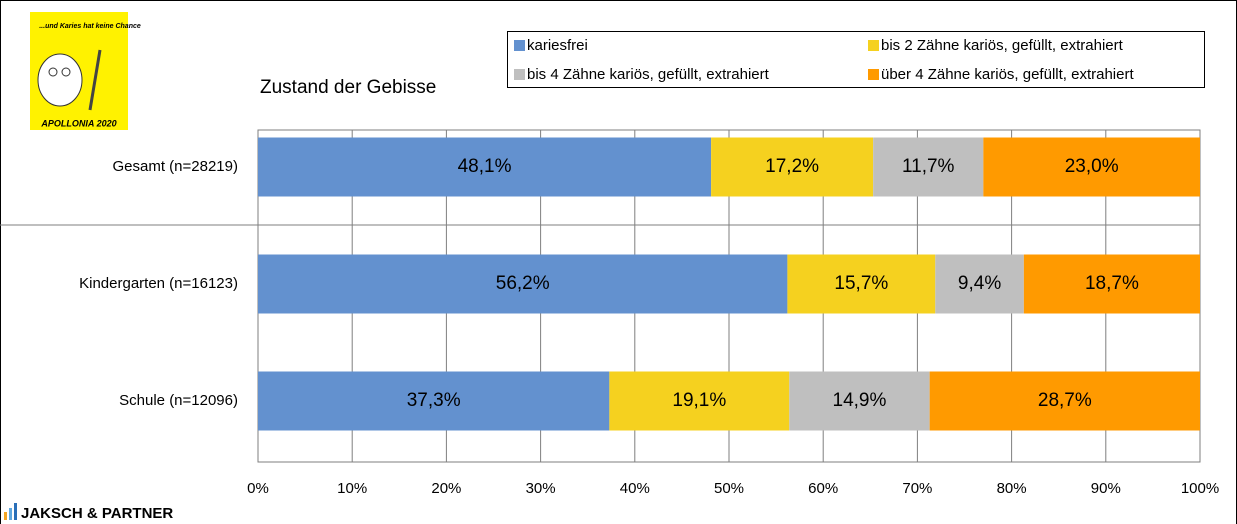 The height and width of the screenshot is (524, 1237). Describe the element at coordinates (1007, 74) in the screenshot. I see `legend-label: über 4 Zähne kariös, gefüllt, extrahiert` at that location.